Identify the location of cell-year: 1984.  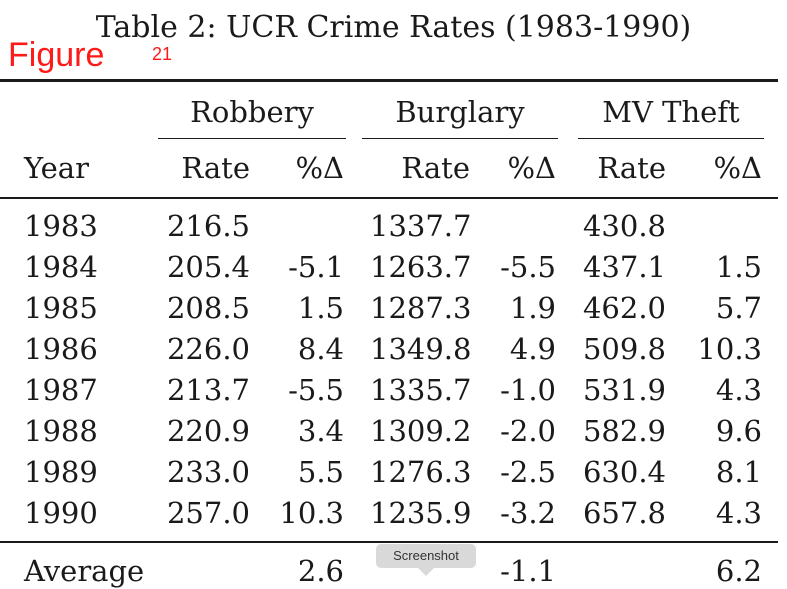
(61, 267).